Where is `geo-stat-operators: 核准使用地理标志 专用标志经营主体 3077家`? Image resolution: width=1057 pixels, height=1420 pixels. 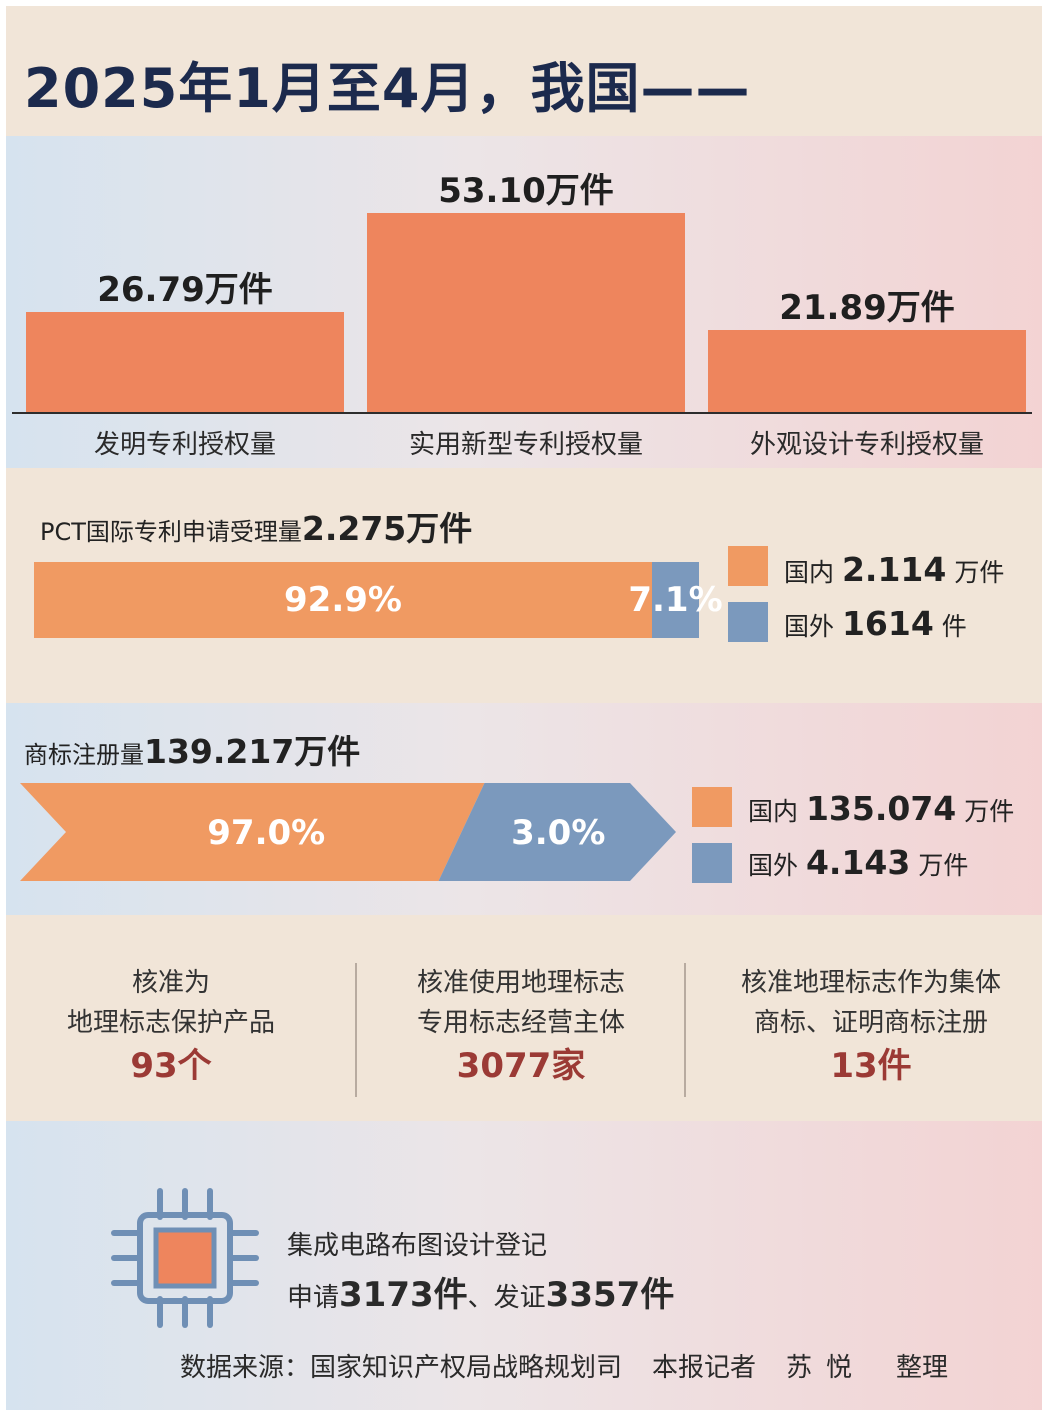 geo-stat-operators: 核准使用地理标志 专用标志经营主体 3077家 is located at coordinates (520, 1027).